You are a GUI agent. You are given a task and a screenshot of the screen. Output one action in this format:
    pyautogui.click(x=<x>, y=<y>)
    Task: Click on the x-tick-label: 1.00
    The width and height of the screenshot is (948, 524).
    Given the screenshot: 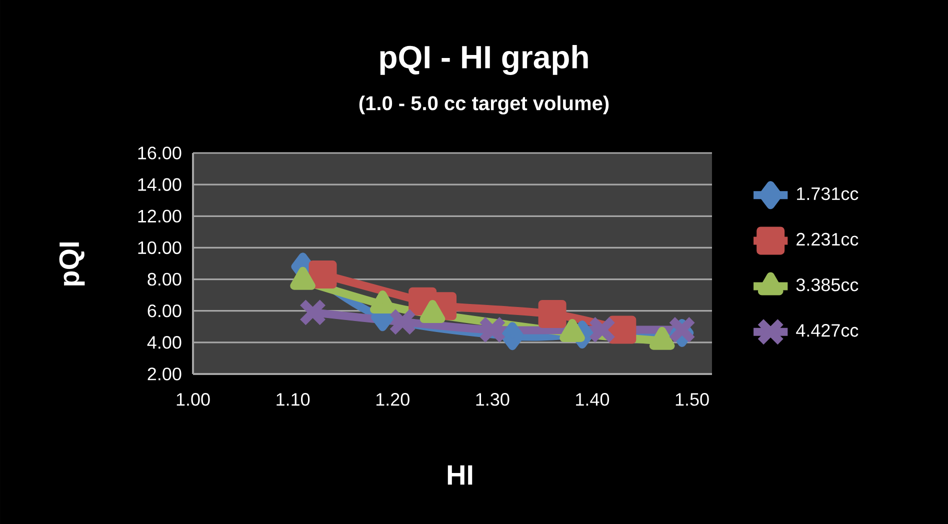 What is the action you would take?
    pyautogui.click(x=193, y=399)
    